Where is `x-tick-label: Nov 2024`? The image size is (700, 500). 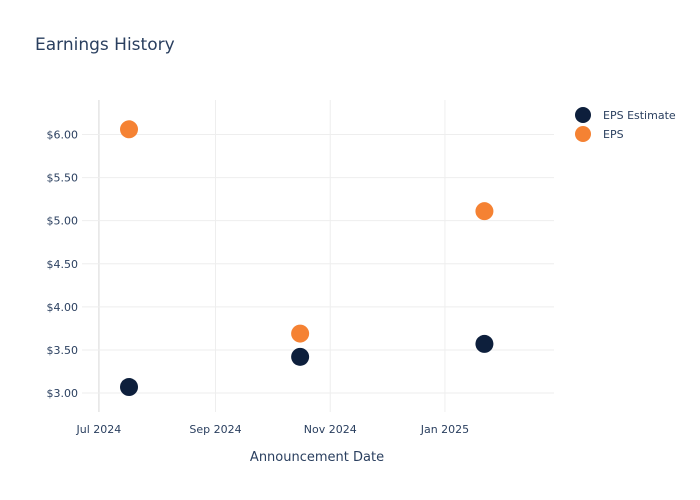
x-tick-label: Nov 2024 is located at coordinates (330, 429).